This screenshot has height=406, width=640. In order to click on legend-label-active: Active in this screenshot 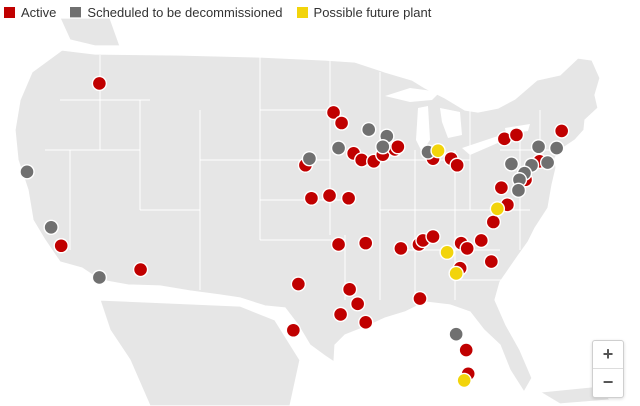, I will do `click(39, 12)`.